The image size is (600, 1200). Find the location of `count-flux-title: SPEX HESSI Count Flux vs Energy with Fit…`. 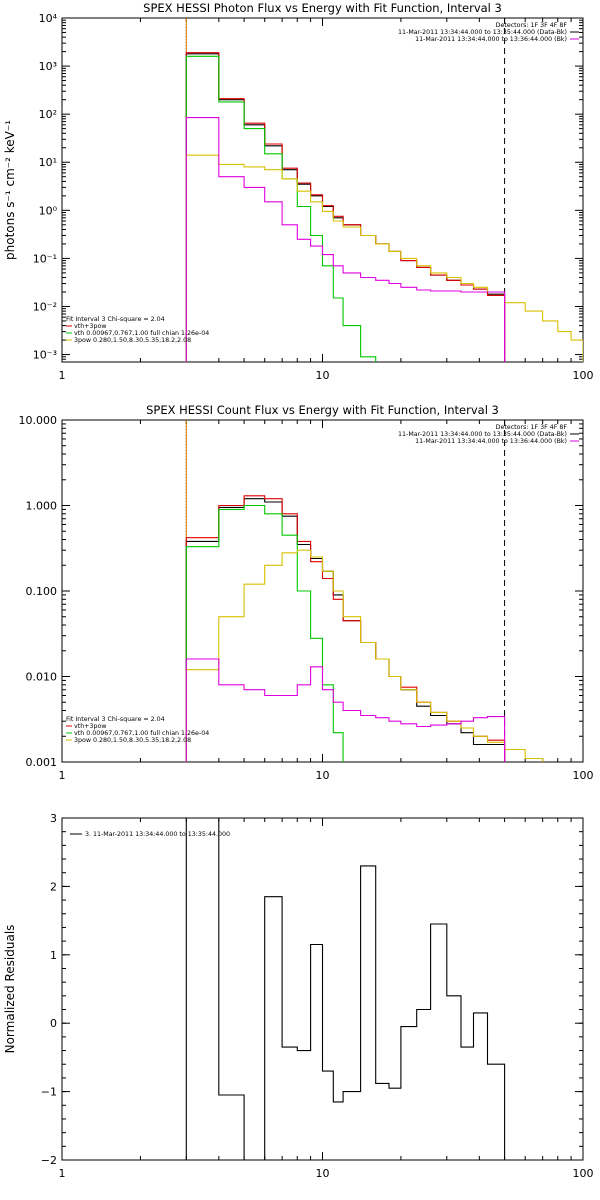

count-flux-title: SPEX HESSI Count Flux vs Energy with Fit… is located at coordinates (322, 410).